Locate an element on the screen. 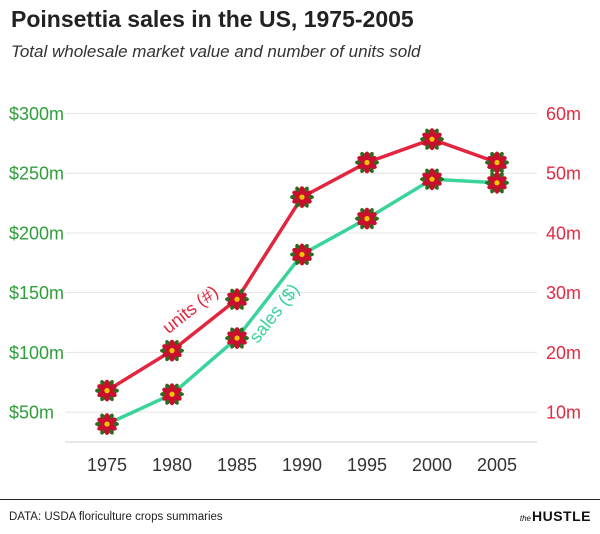  left-tick-label: $200m is located at coordinates (36, 233).